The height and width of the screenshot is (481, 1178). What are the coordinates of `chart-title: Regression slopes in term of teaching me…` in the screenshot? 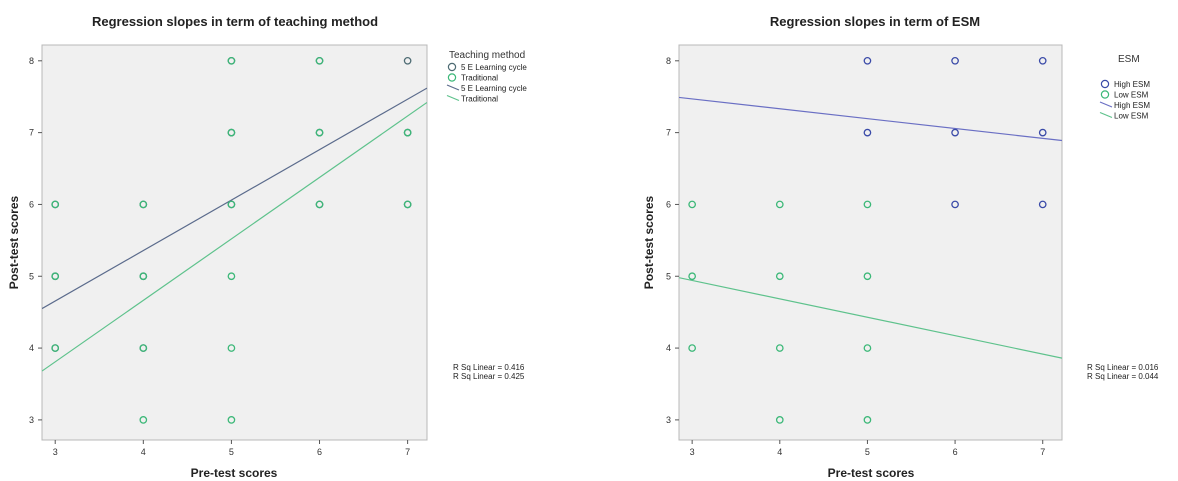 It's located at (235, 21).